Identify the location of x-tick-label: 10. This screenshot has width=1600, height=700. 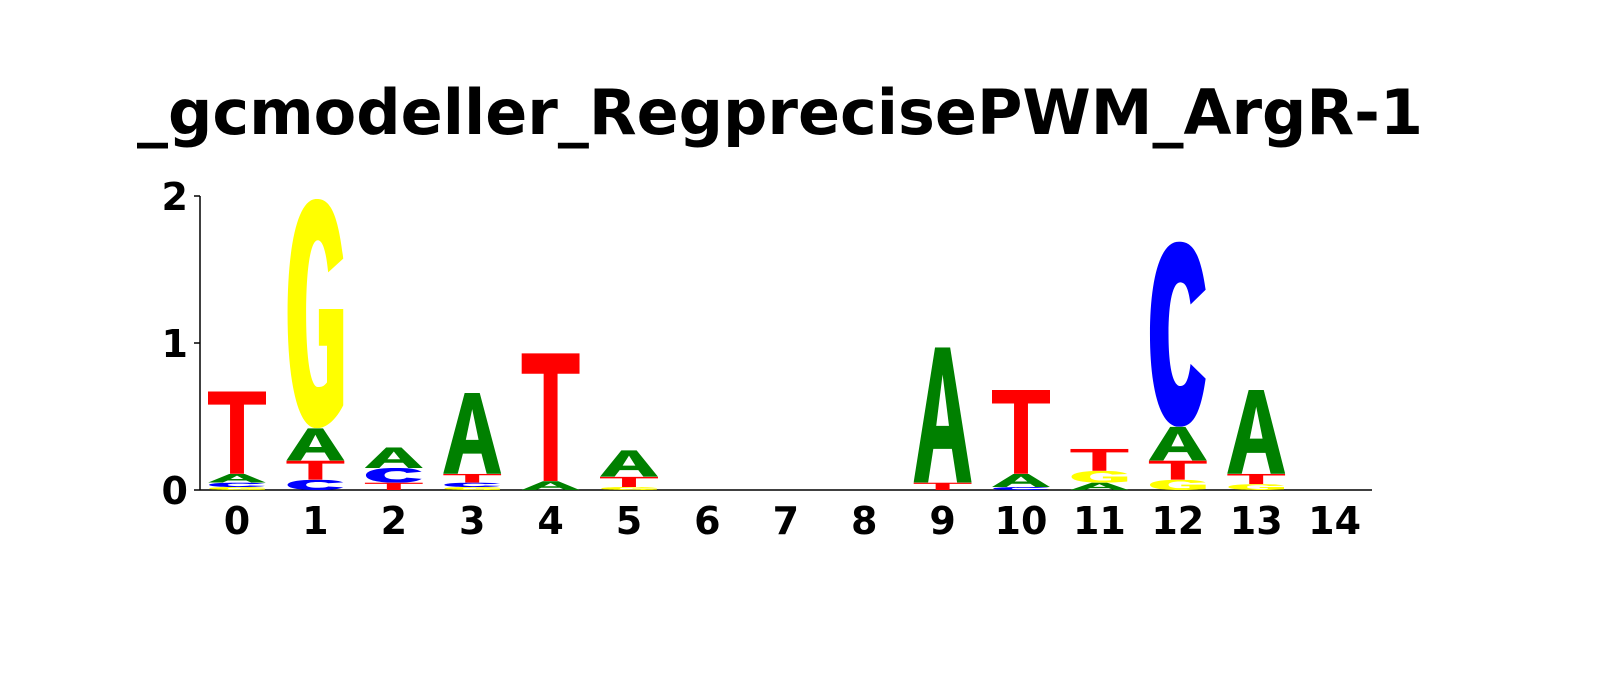
(1021, 521).